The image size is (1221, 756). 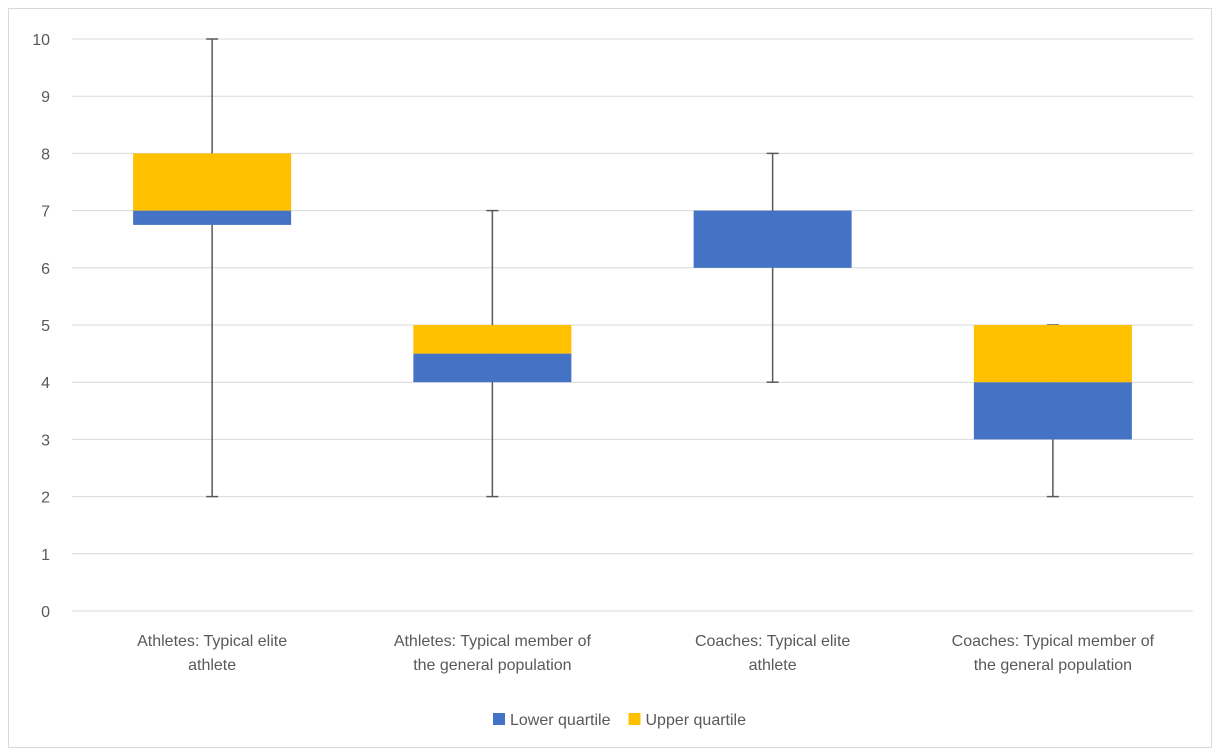 I want to click on category-label-2: the general population, so click(x=492, y=665).